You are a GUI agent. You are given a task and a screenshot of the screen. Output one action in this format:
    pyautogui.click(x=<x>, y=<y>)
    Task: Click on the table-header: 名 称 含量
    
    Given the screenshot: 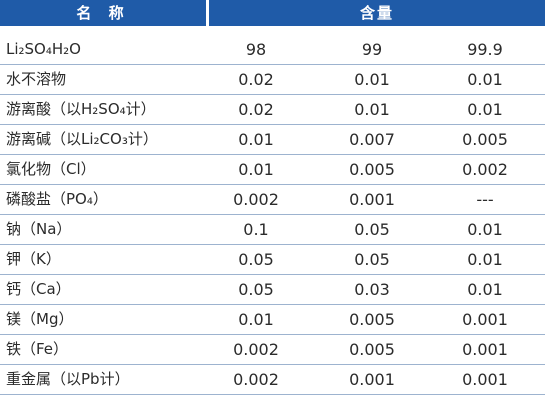 What is the action you would take?
    pyautogui.click(x=272, y=13)
    